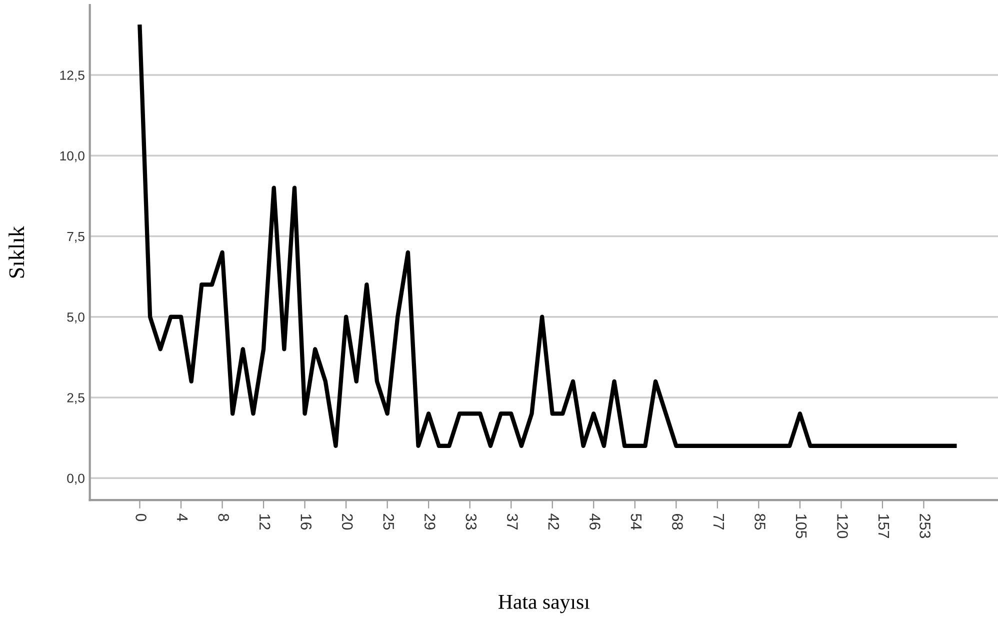 The image size is (998, 629). Describe the element at coordinates (16, 252) in the screenshot. I see `y-axis-title: Sıklık` at that location.